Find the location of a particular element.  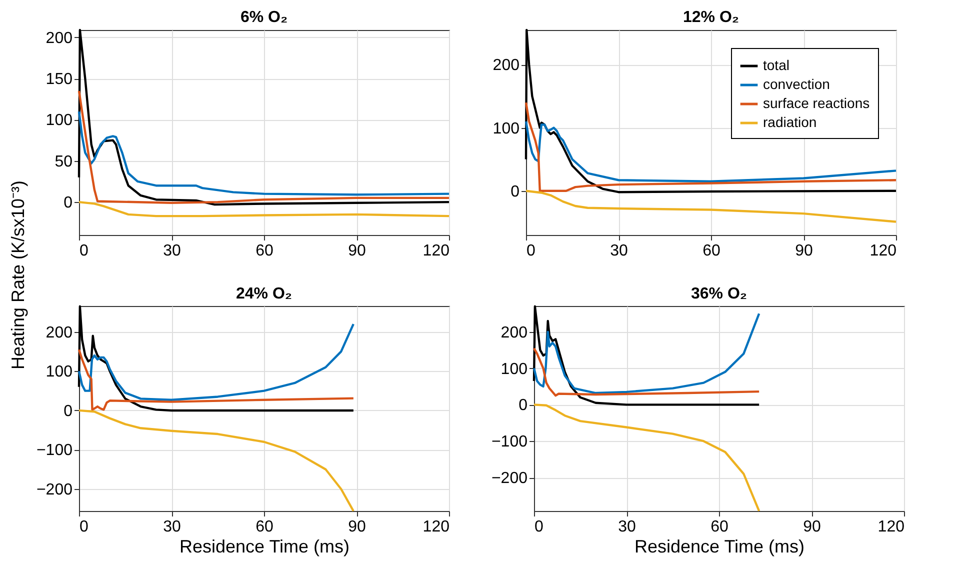

y-tick-label: 150 is located at coordinates (59, 79).